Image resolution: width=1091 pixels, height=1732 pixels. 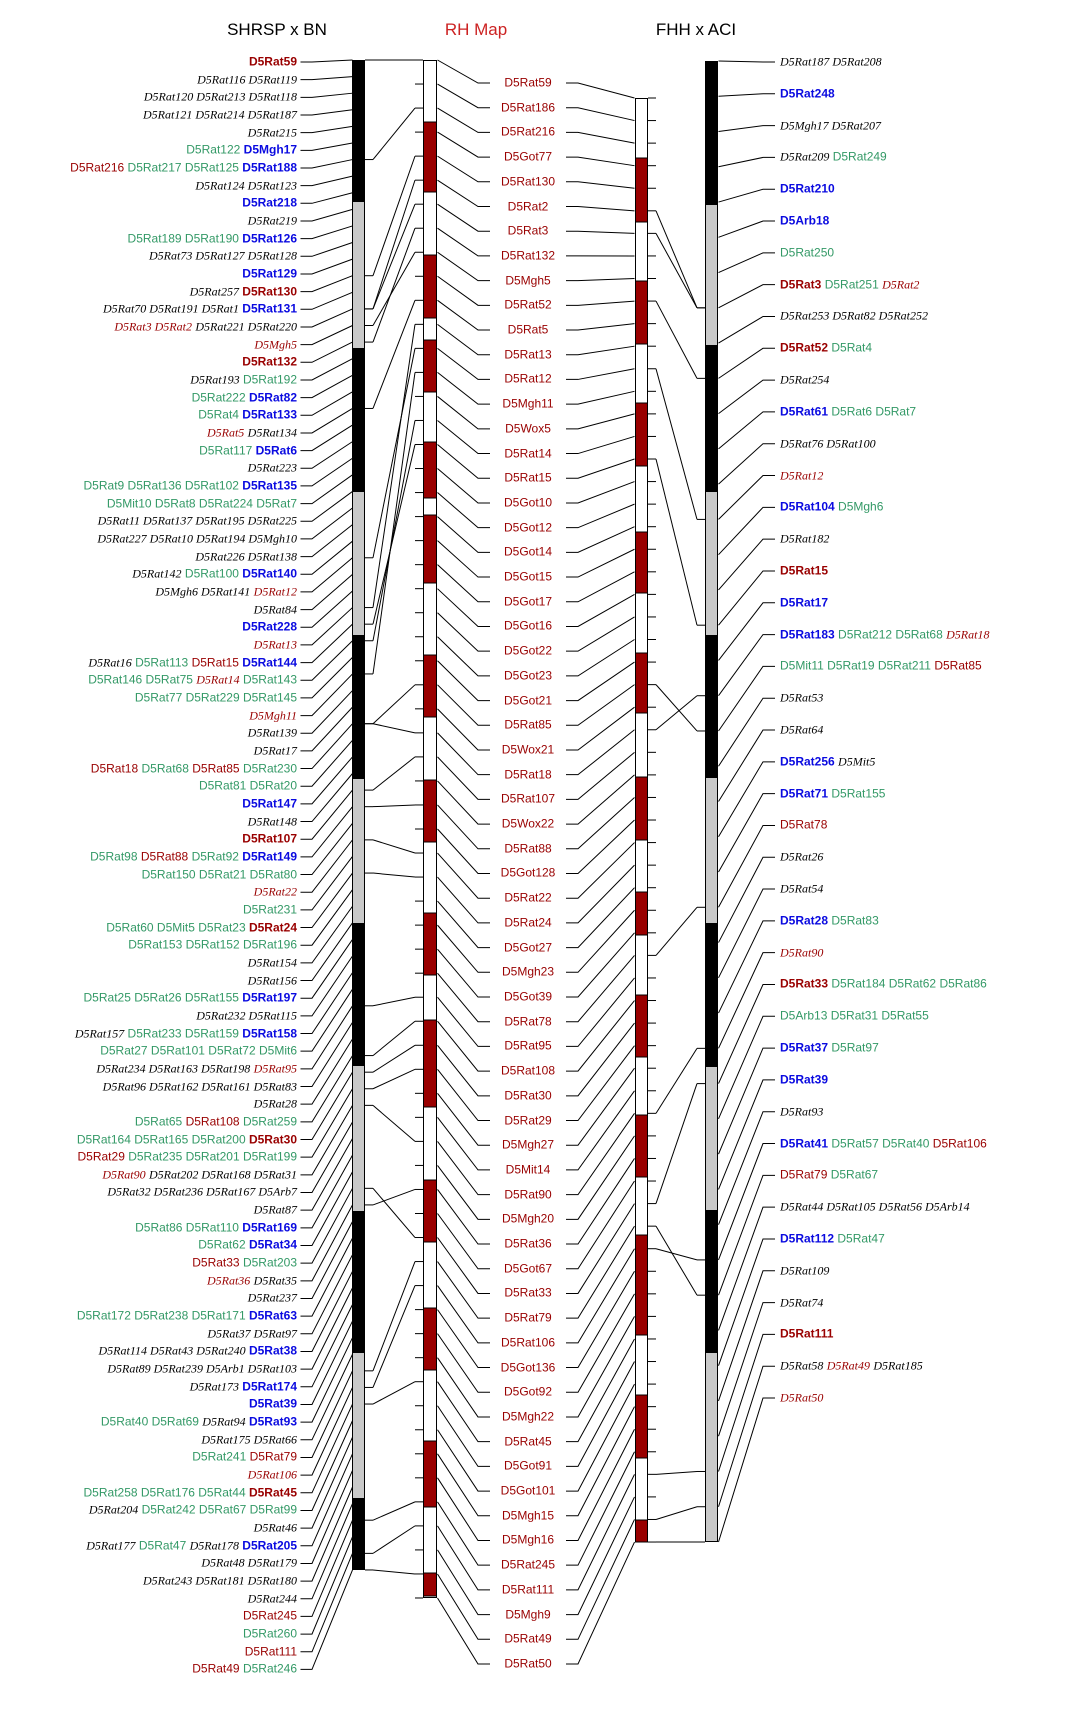 I want to click on marker-row: D5Got27, so click(x=528, y=947).